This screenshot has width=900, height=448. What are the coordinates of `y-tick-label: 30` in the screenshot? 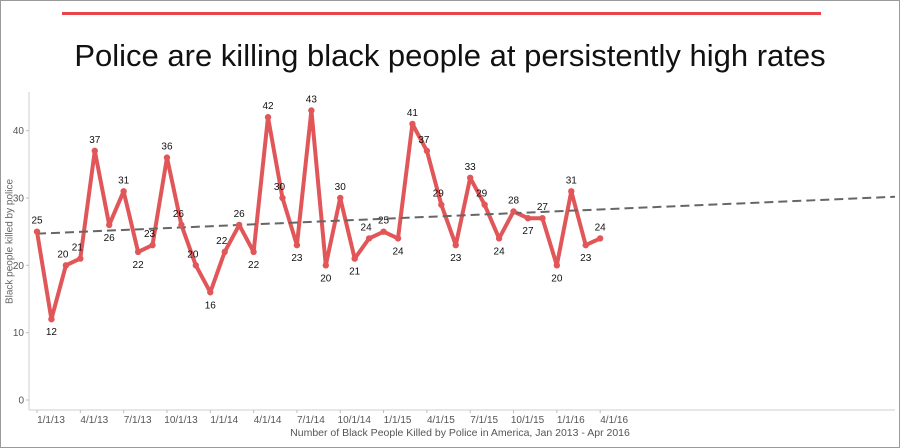 It's located at (19, 199).